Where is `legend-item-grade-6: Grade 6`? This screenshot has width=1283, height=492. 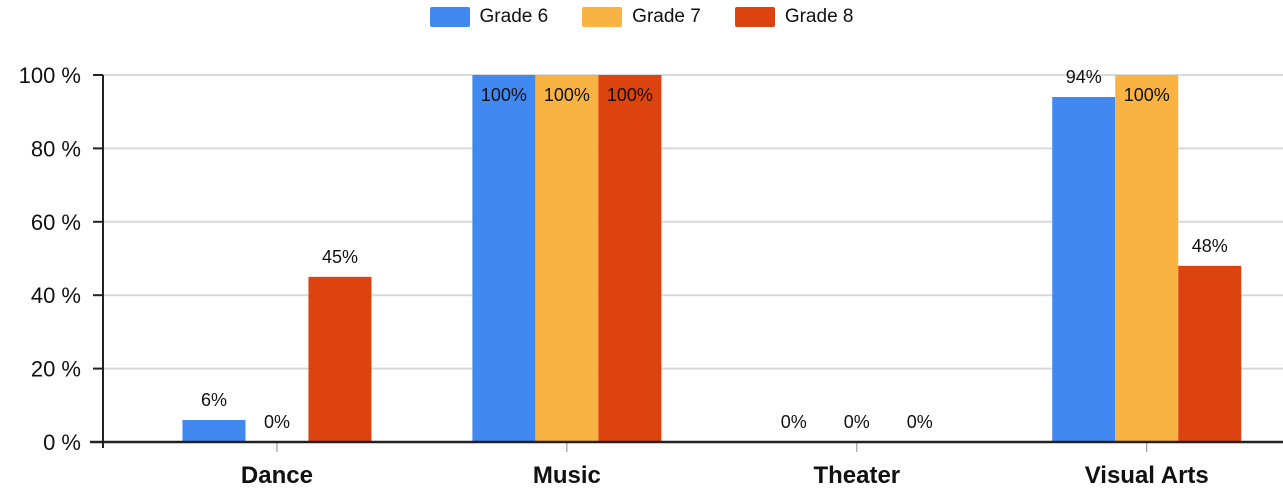
legend-item-grade-6: Grade 6 is located at coordinates (489, 17).